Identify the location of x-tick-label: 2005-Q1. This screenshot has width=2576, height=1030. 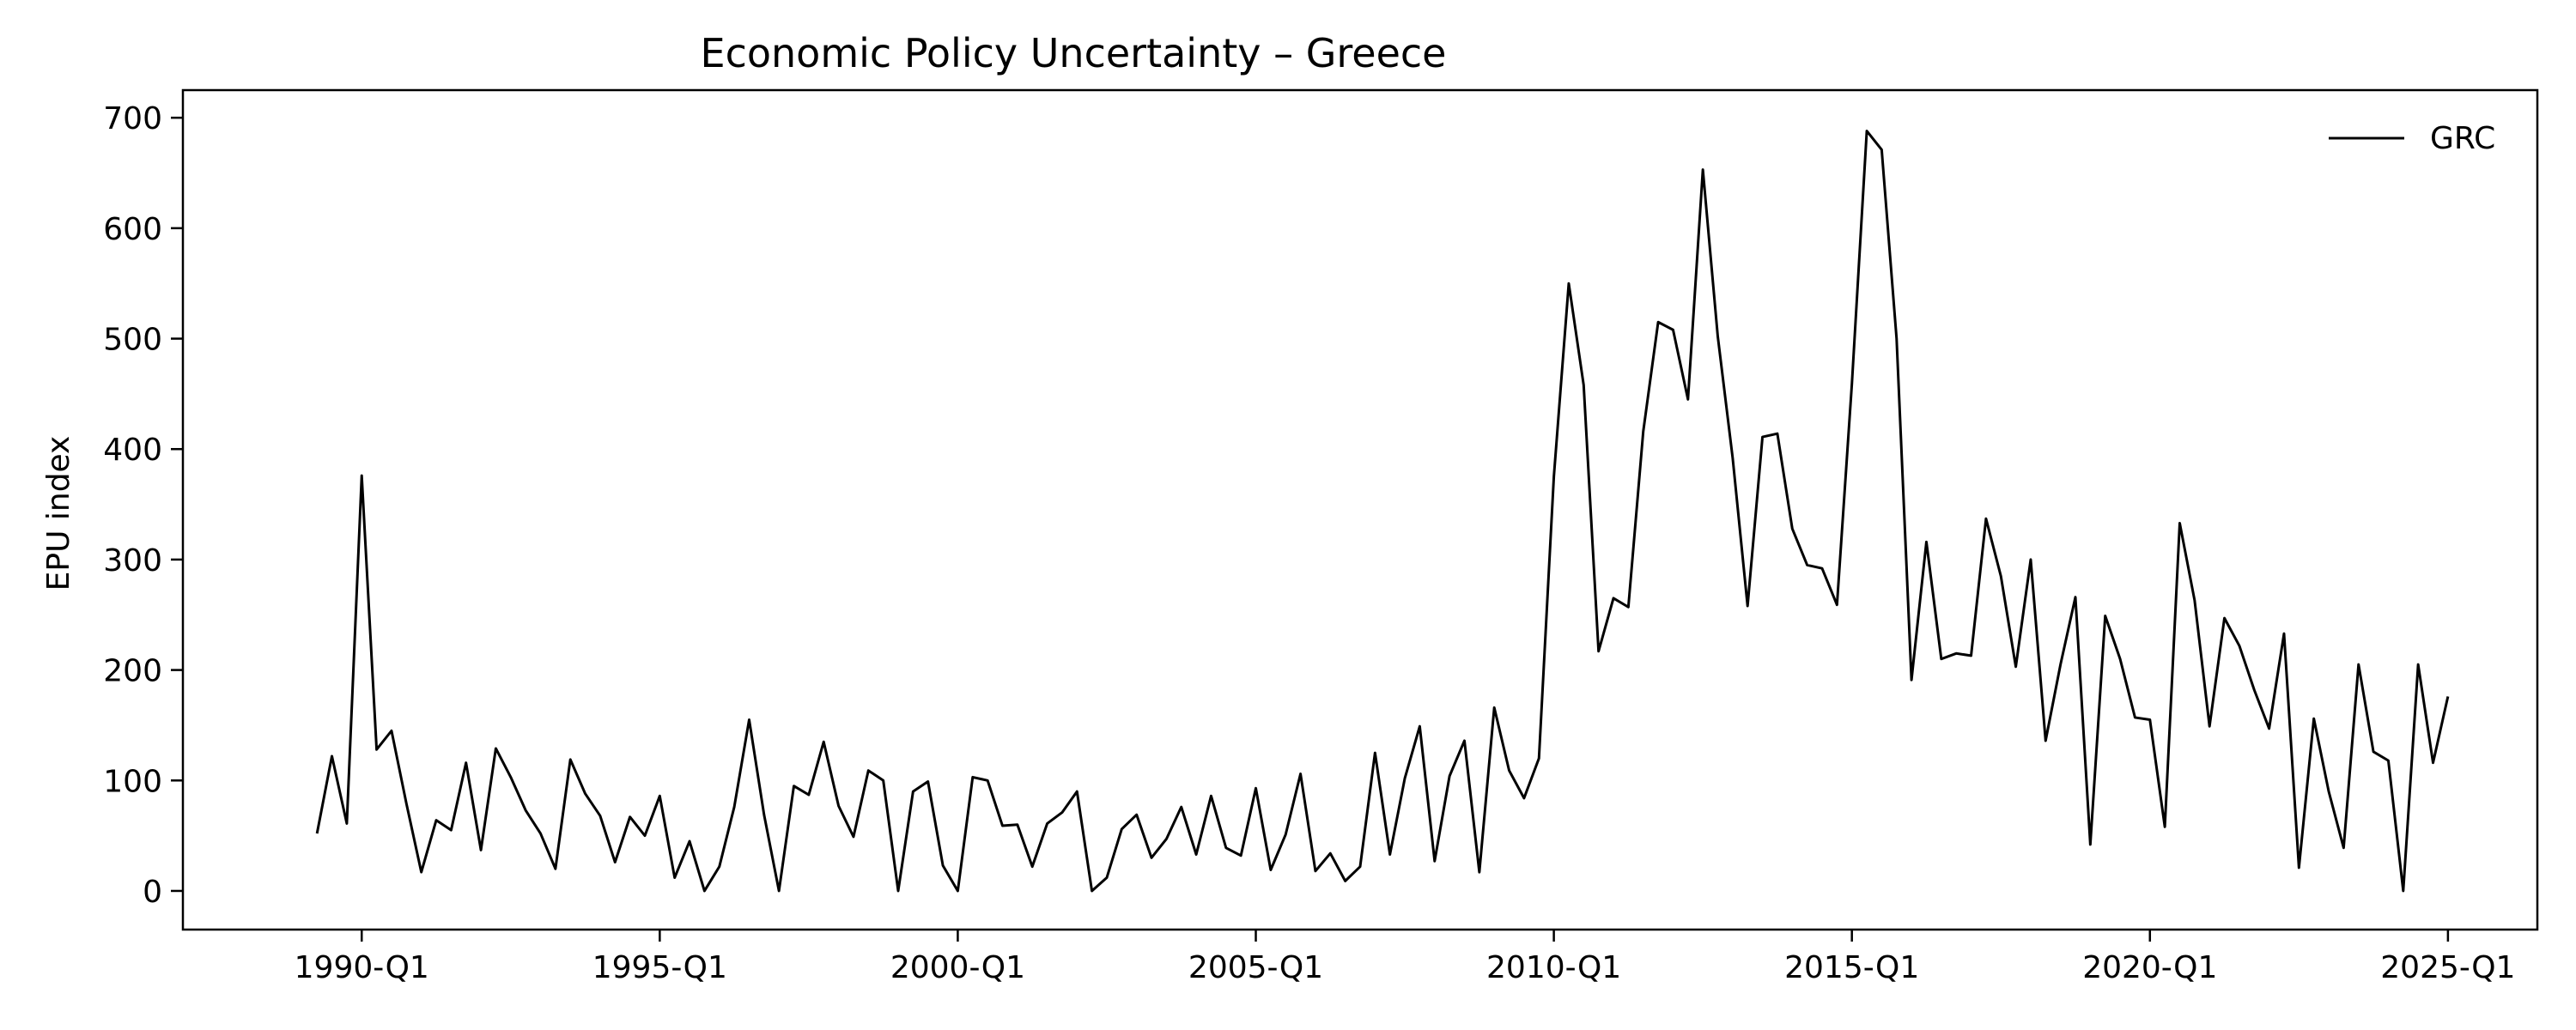
(1255, 967).